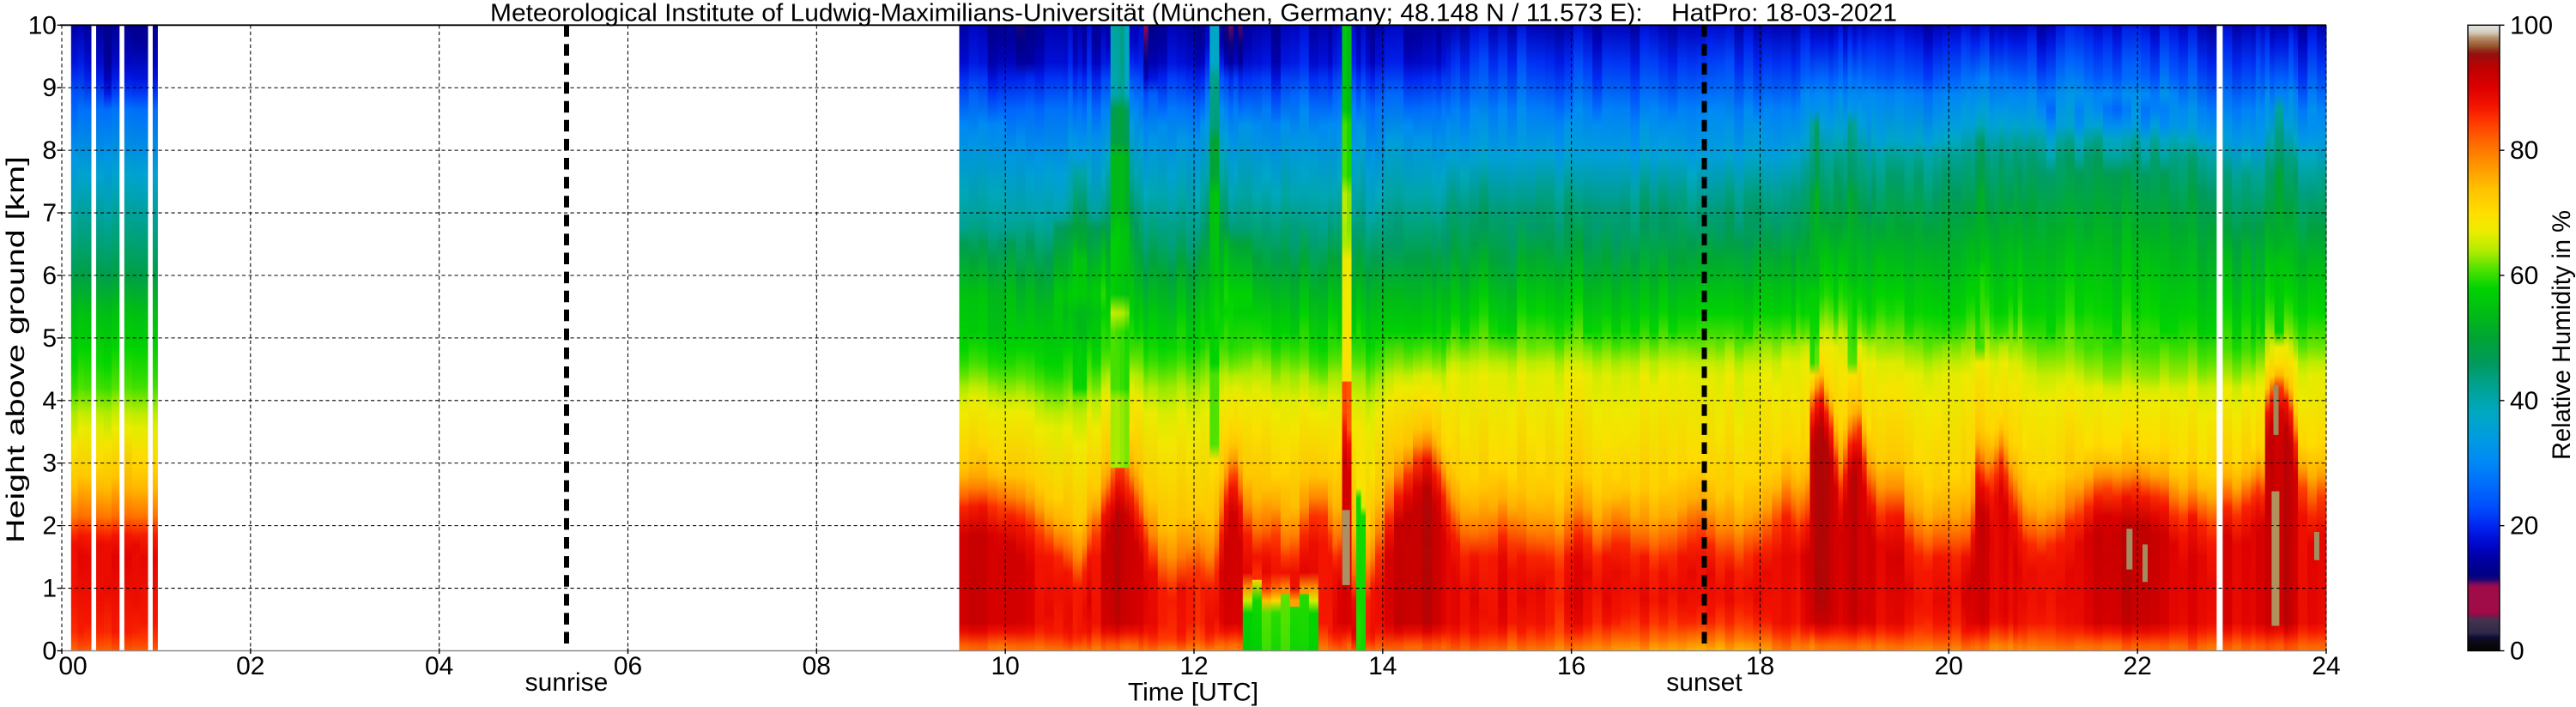  I want to click on svg-text: 22, so click(2138, 666).